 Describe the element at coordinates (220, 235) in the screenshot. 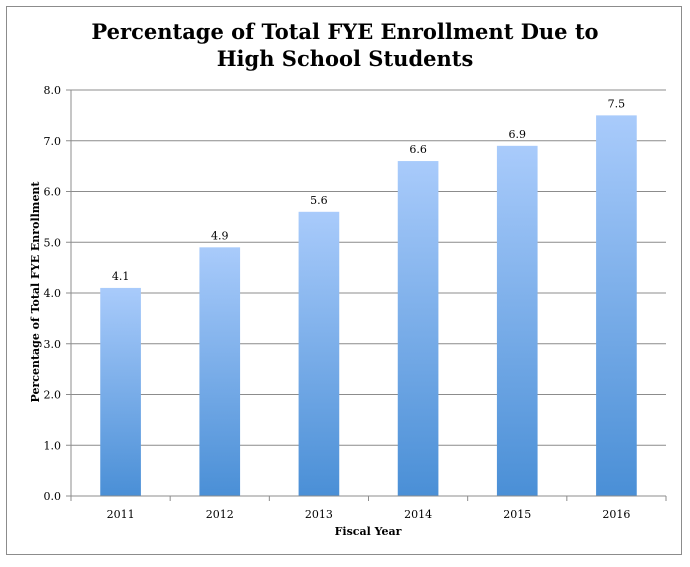

I see `data-label-2012: 4.9` at that location.